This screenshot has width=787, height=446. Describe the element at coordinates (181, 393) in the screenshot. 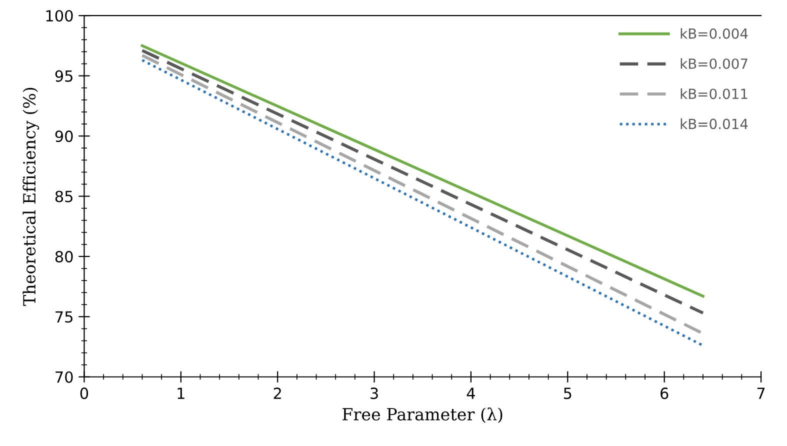

I see `x-tick-label: 1` at that location.